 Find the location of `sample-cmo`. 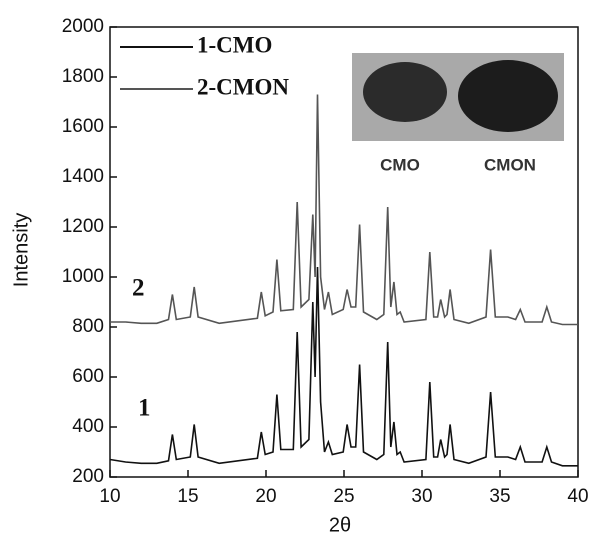

sample-cmo is located at coordinates (405, 92).